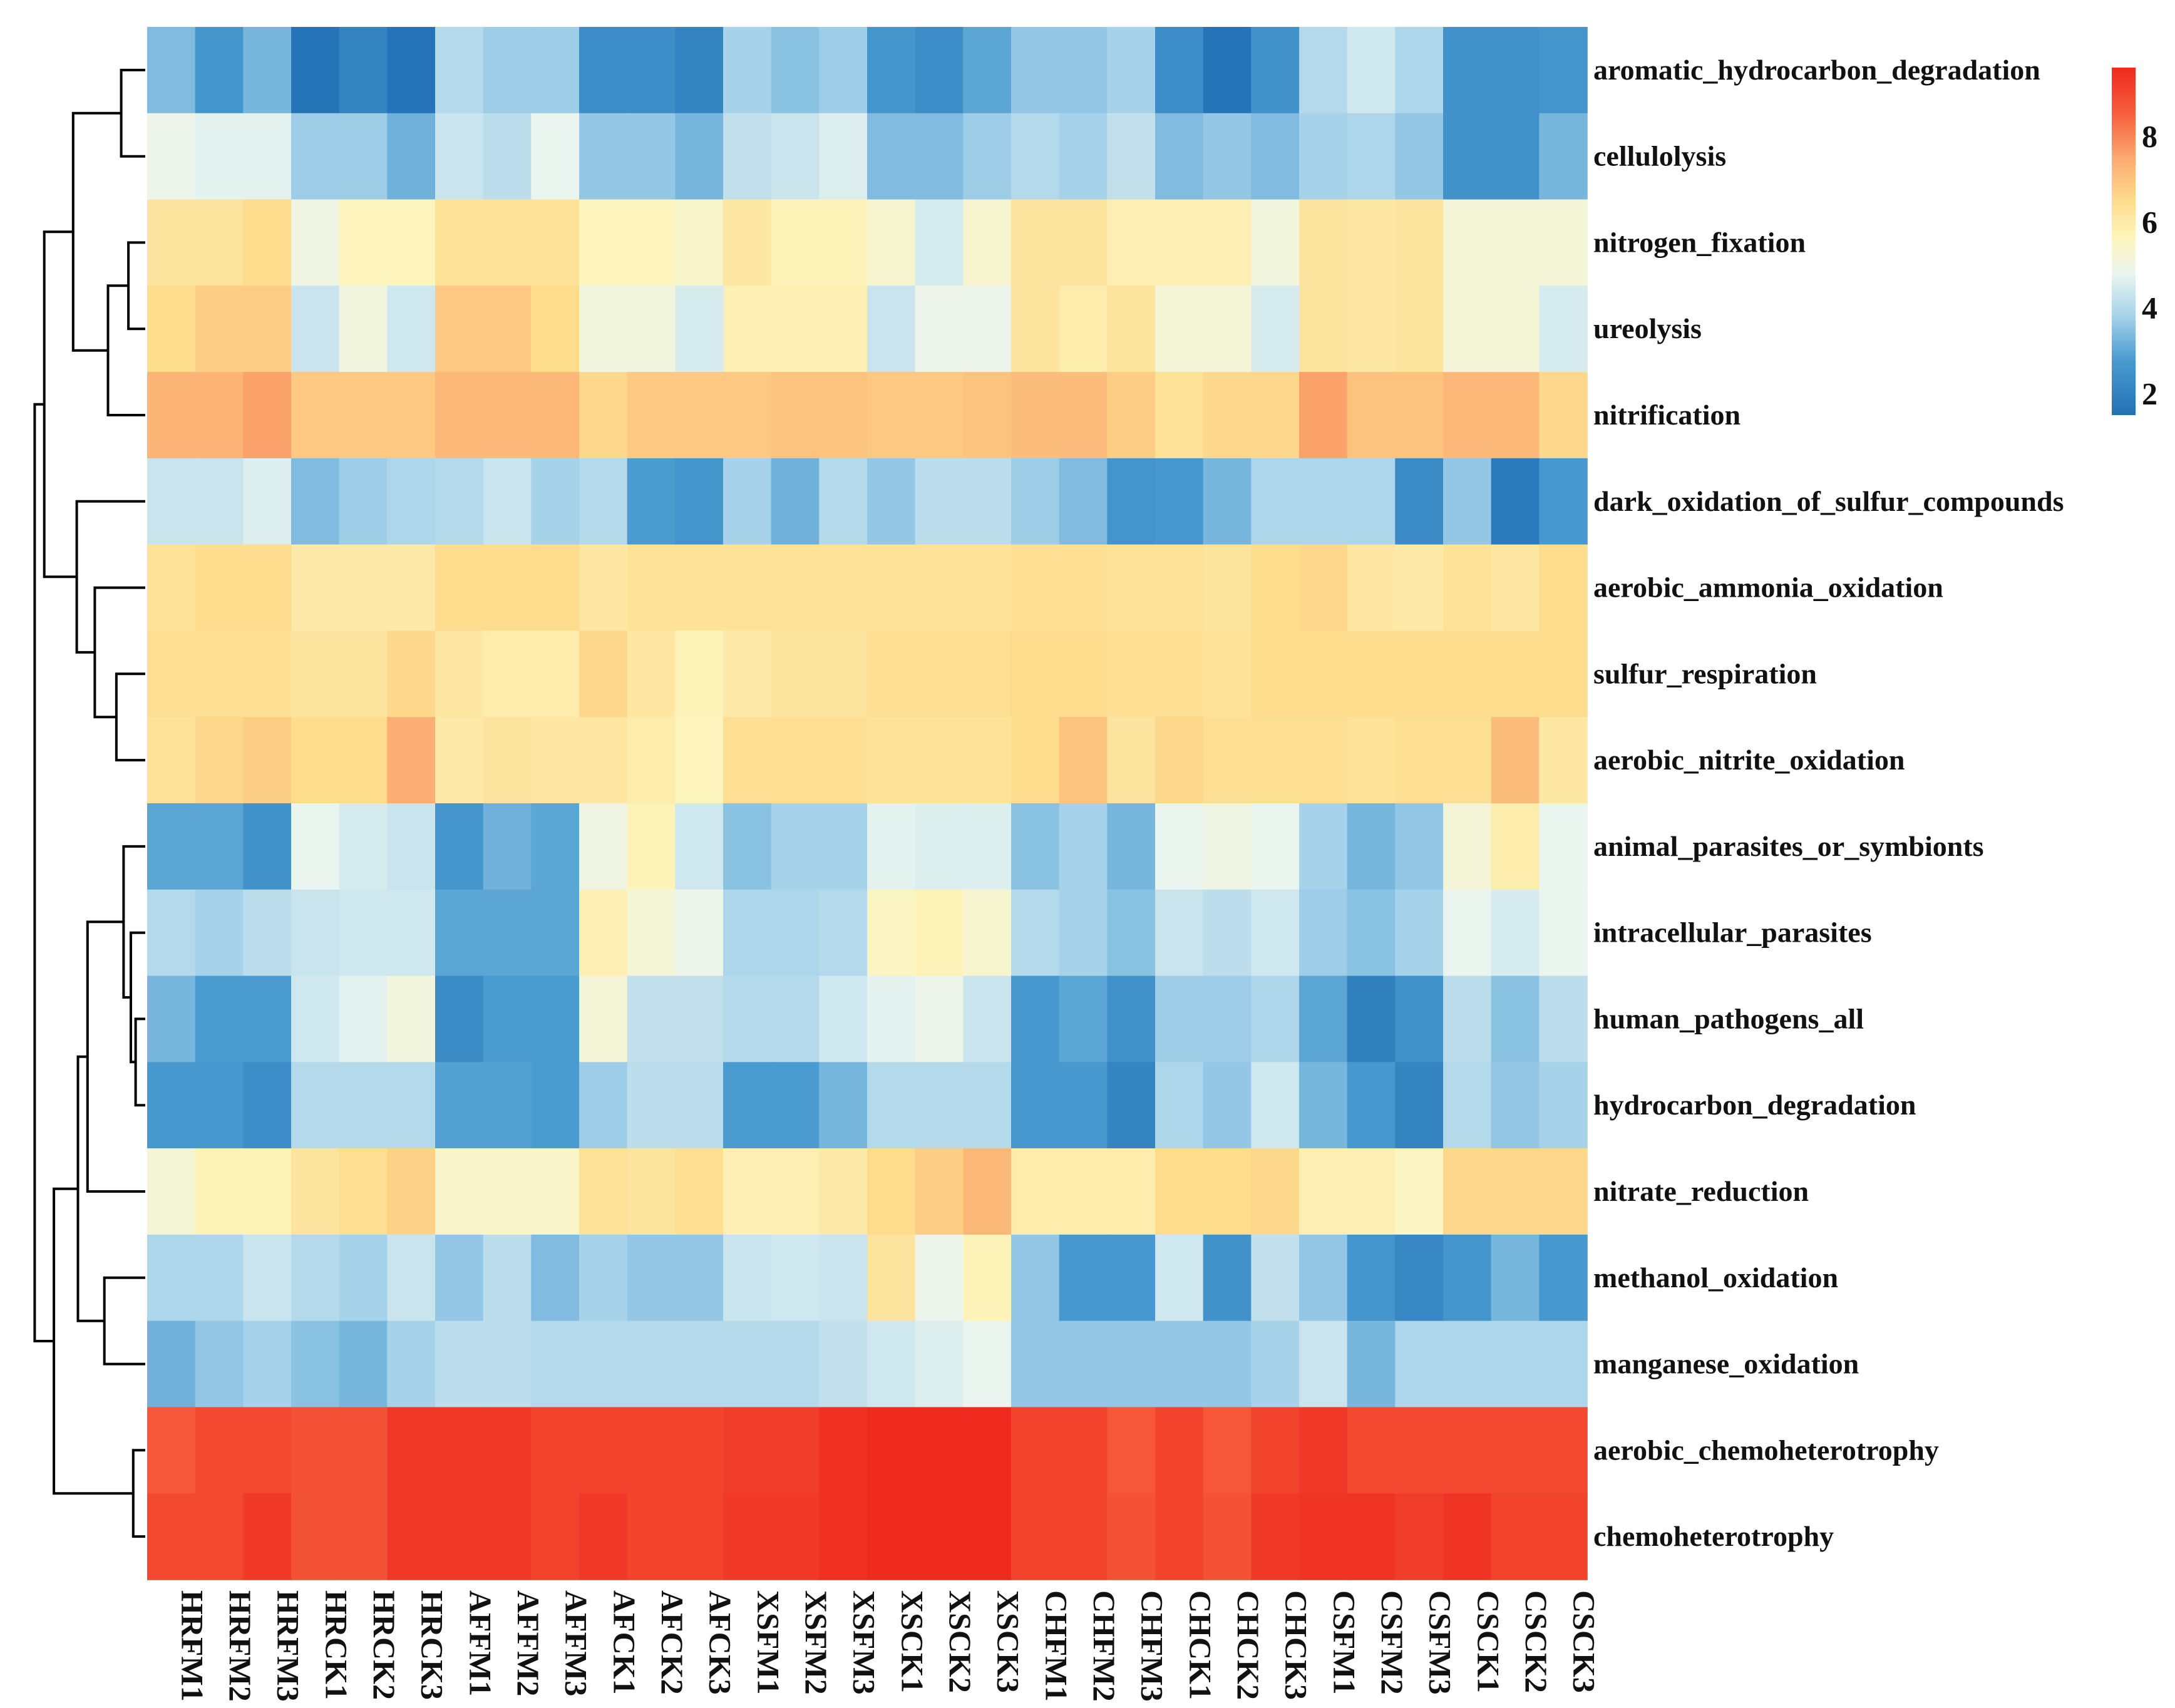 The width and height of the screenshot is (2175, 1708). I want to click on row-label: cellulolysis, so click(1659, 156).